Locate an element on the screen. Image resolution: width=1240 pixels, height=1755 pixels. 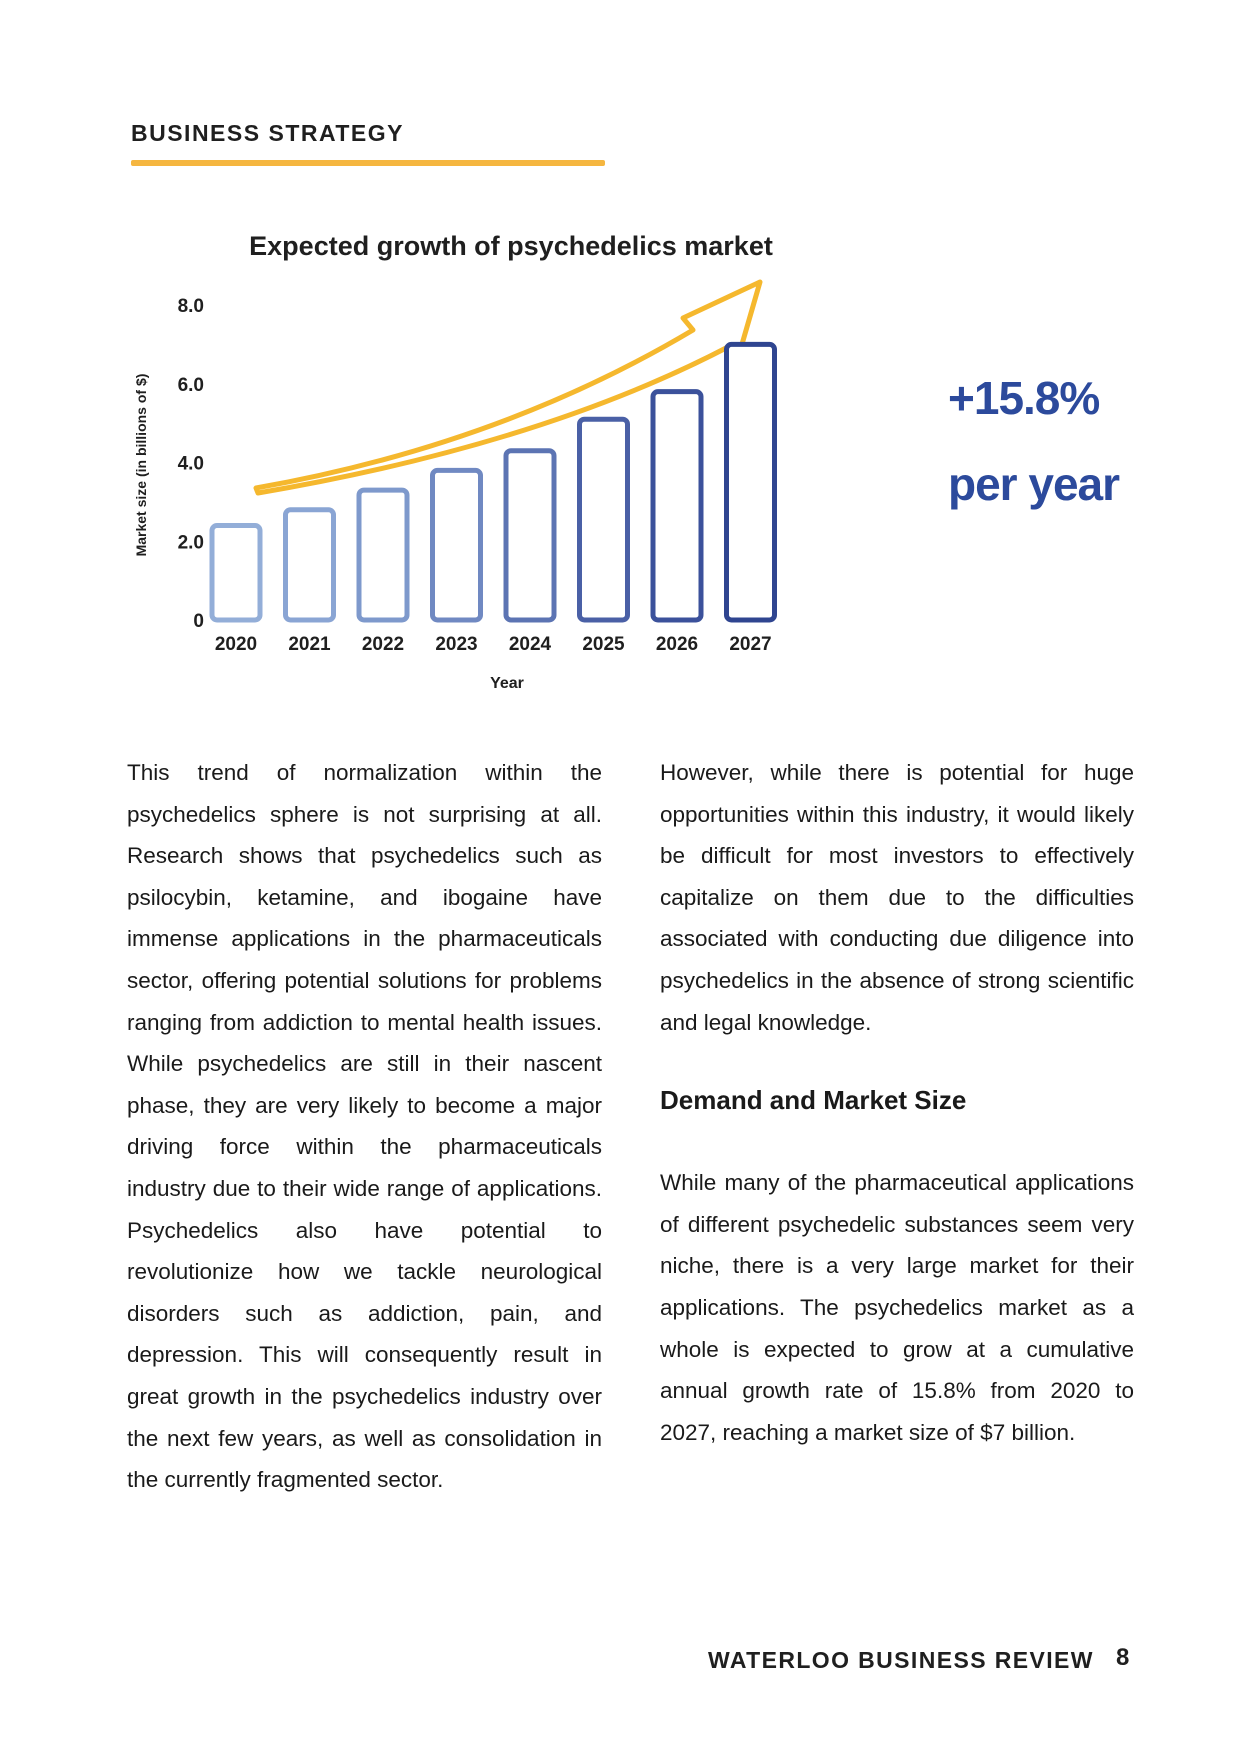
bar-2024 is located at coordinates (530, 535).